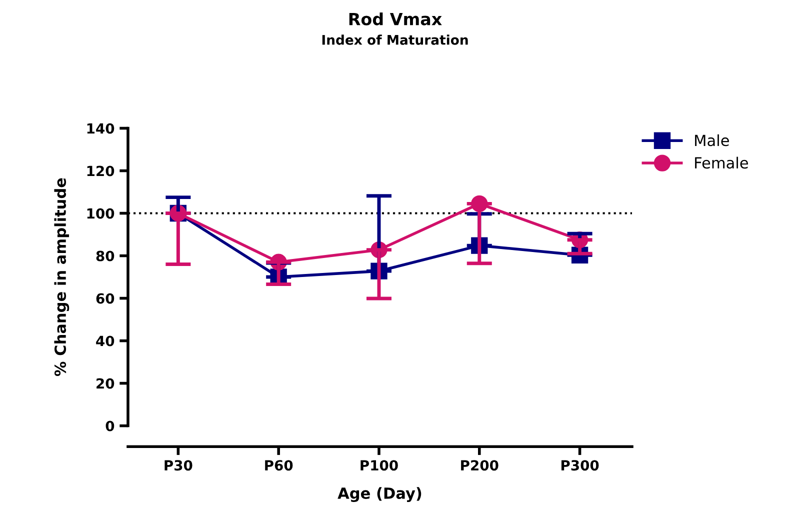 This screenshot has width=790, height=513. I want to click on y-tick-label: 100, so click(100, 213).